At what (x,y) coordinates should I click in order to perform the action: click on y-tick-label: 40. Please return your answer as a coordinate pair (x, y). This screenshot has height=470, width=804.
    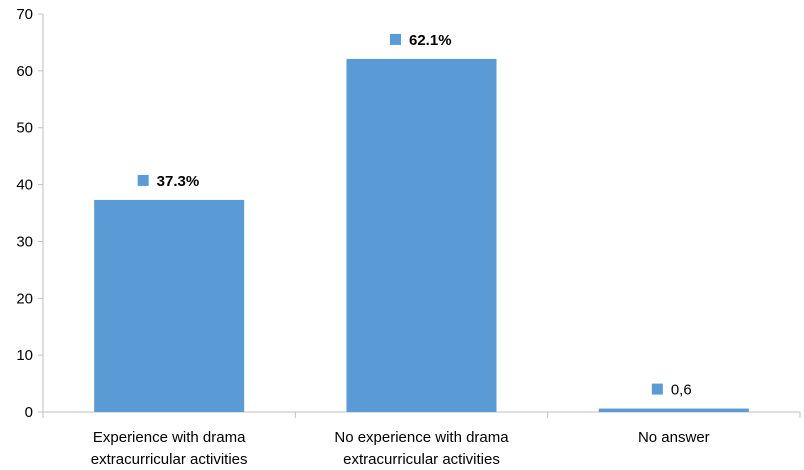
    Looking at the image, I should click on (24, 185).